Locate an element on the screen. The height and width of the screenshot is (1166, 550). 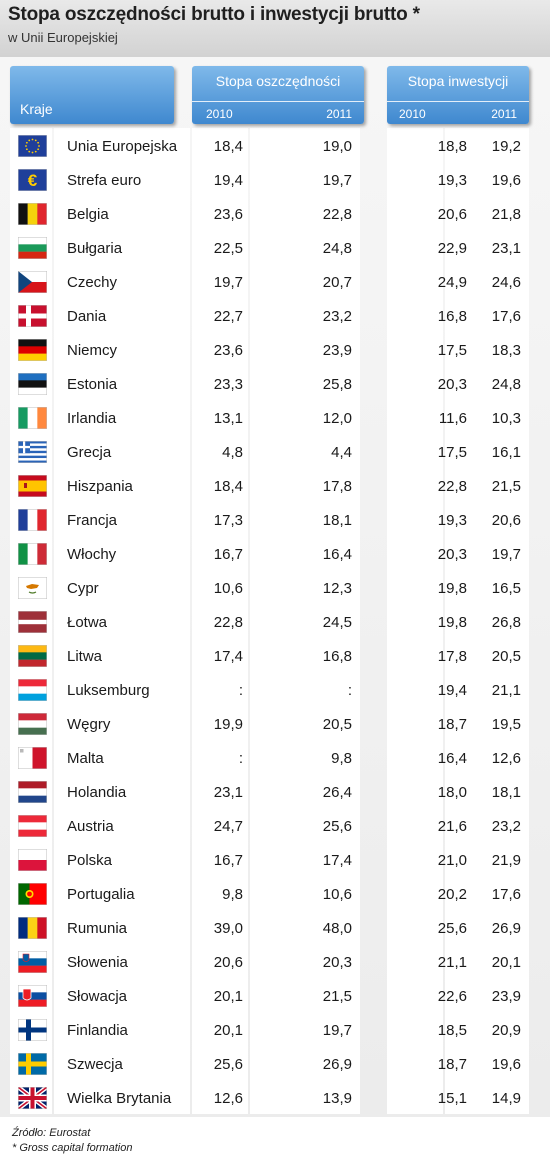
savings-2010-value: 17,4 is located at coordinates (228, 656).